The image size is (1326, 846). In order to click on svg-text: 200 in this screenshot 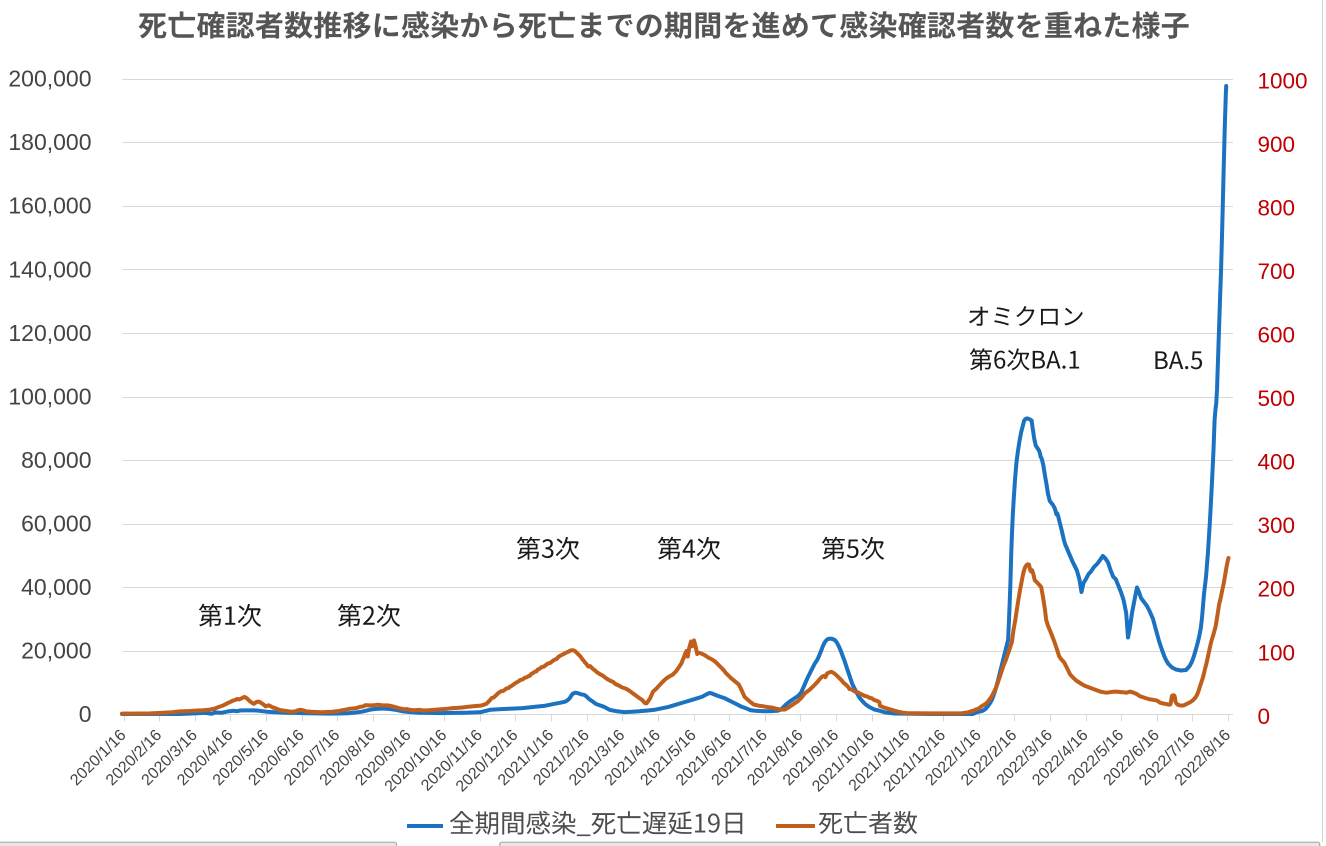, I will do `click(1277, 589)`.